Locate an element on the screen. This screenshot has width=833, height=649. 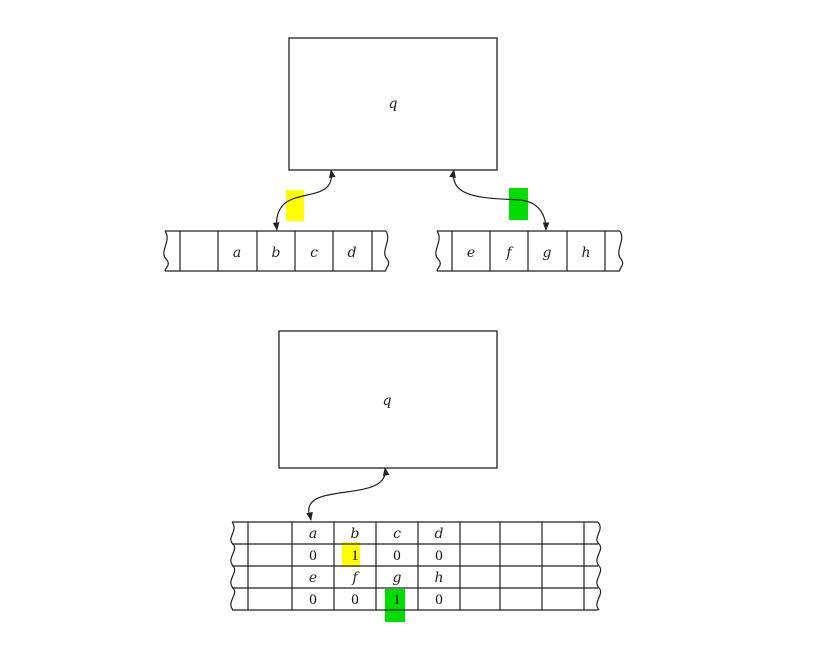
track1-symbol-3: d is located at coordinates (439, 534).